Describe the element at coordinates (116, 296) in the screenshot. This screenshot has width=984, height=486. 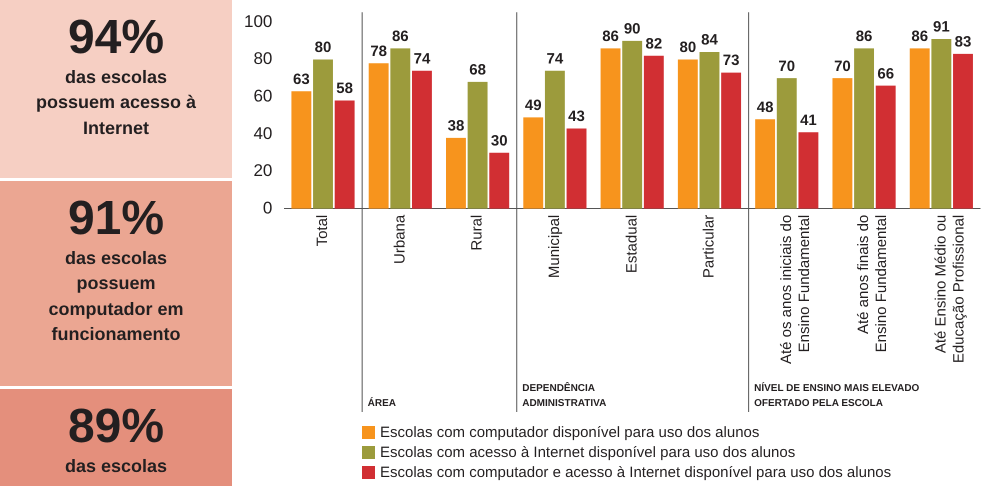
I see `text: das escolas possuem computador em funcionamento` at that location.